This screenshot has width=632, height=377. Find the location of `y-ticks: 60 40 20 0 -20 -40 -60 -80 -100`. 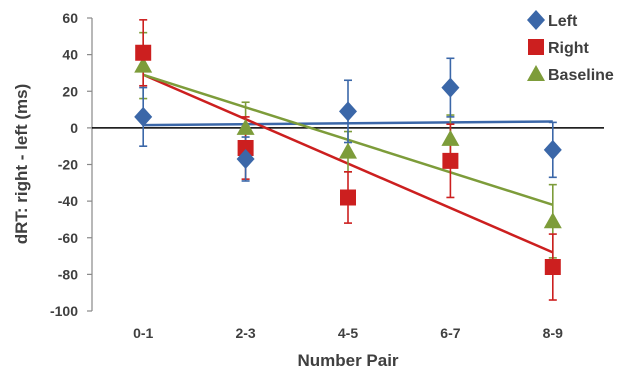

y-ticks: 60 40 20 0 -20 -40 -60 -80 -100 is located at coordinates (71, 164).